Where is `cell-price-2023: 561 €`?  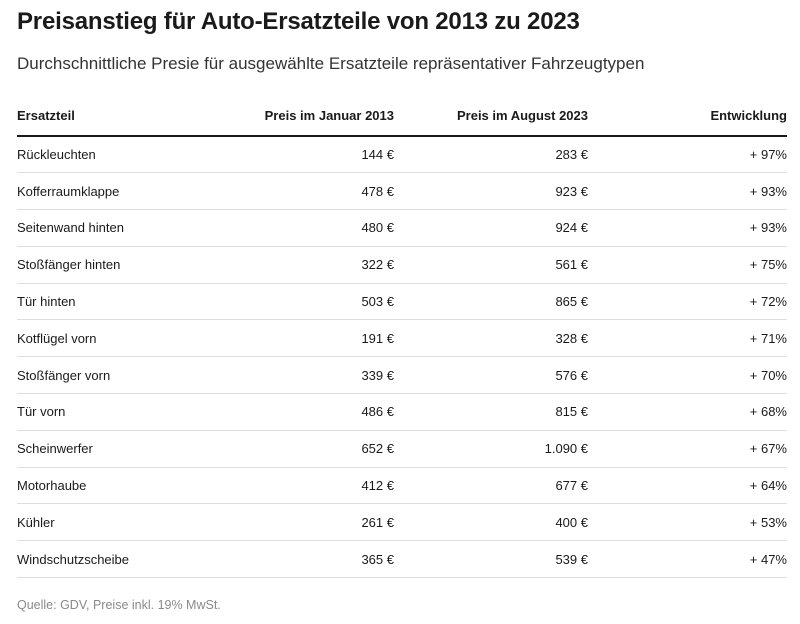 cell-price-2023: 561 € is located at coordinates (491, 265).